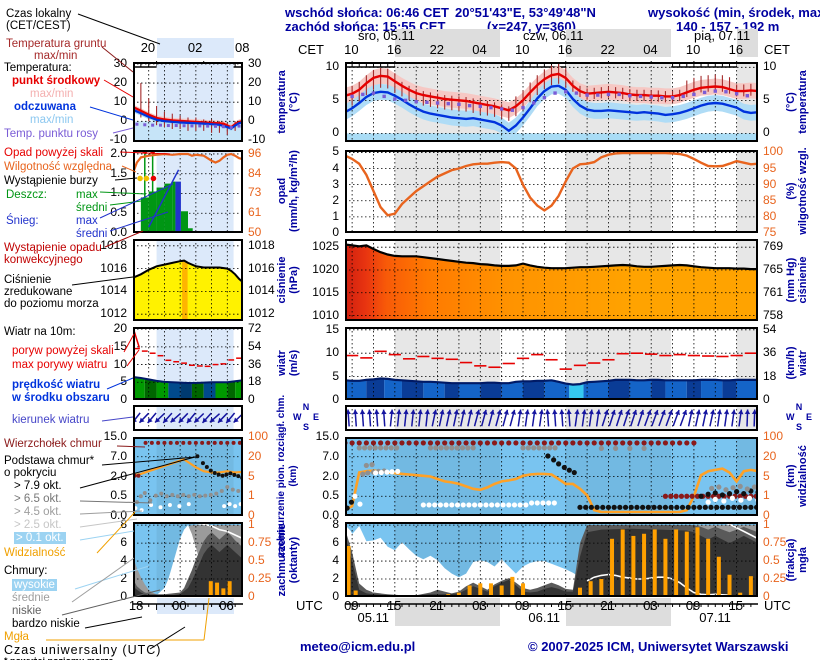 The width and height of the screenshot is (820, 660). Describe the element at coordinates (386, 35) in the screenshot. I see `tick-label: śro, 05.11` at that location.